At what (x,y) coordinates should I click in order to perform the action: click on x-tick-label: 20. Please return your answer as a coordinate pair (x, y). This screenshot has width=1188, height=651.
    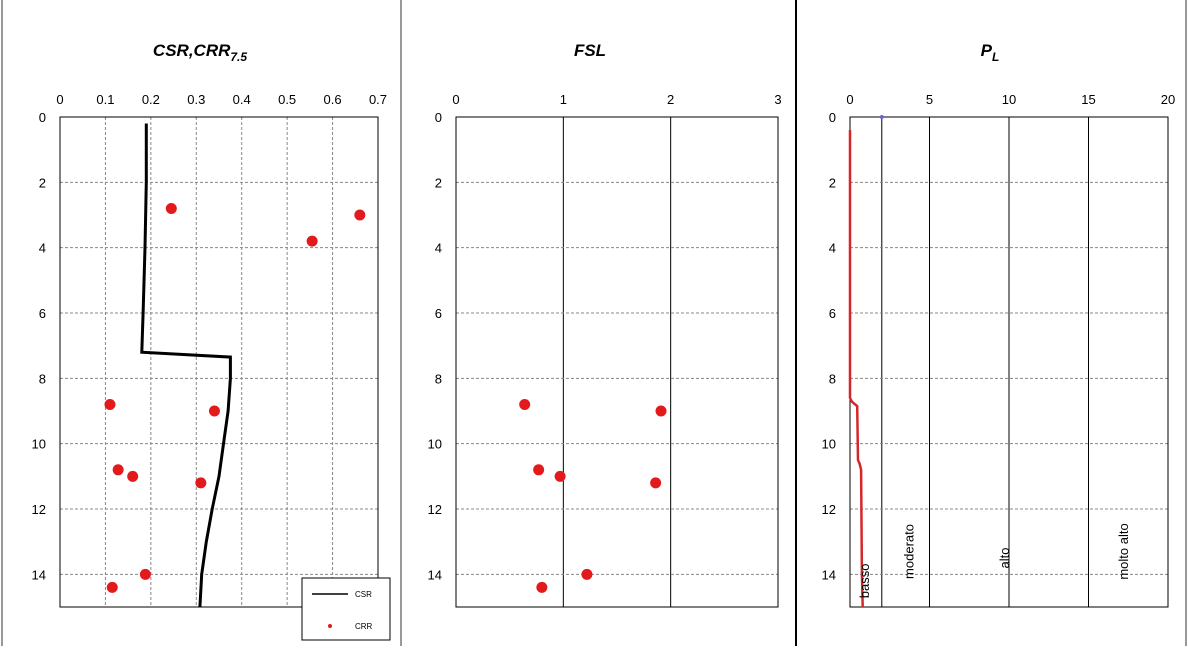
    Looking at the image, I should click on (1168, 99).